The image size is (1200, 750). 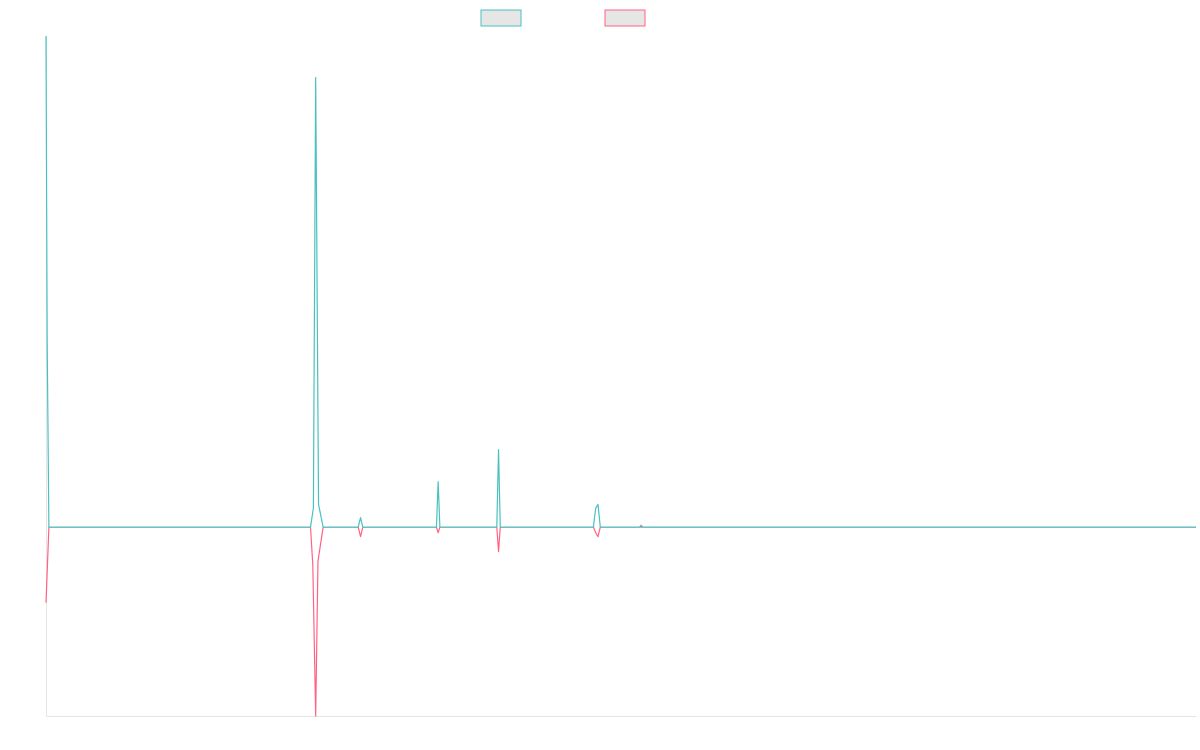 I want to click on legend-swatch-series-a, so click(x=501, y=18).